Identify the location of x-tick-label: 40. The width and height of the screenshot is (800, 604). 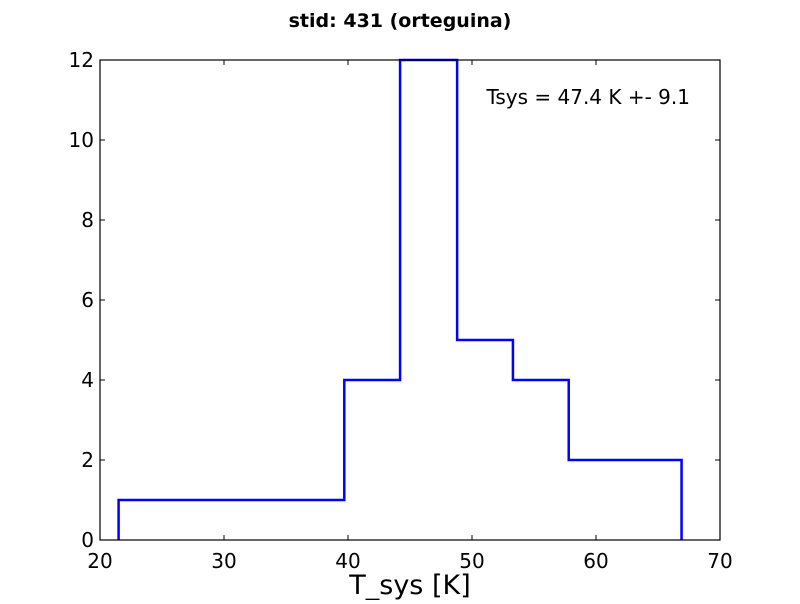
(347, 561).